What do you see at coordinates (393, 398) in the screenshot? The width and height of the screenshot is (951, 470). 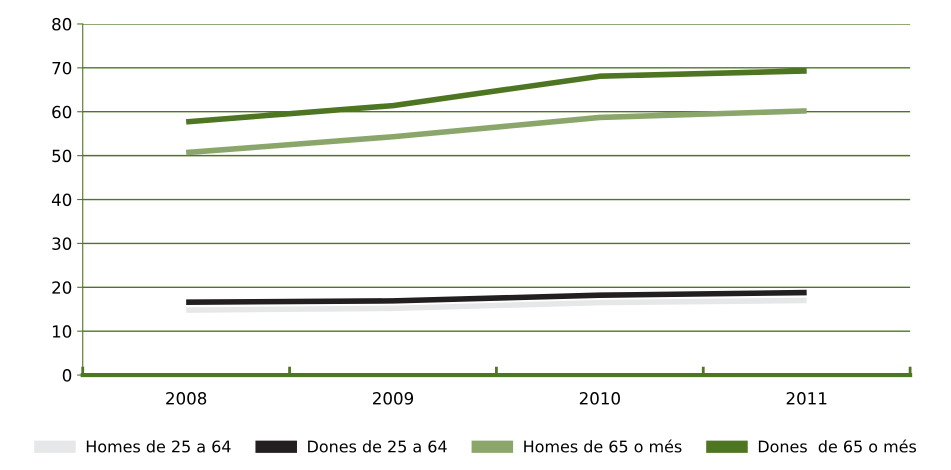 I see `x-tick-label: 2009` at bounding box center [393, 398].